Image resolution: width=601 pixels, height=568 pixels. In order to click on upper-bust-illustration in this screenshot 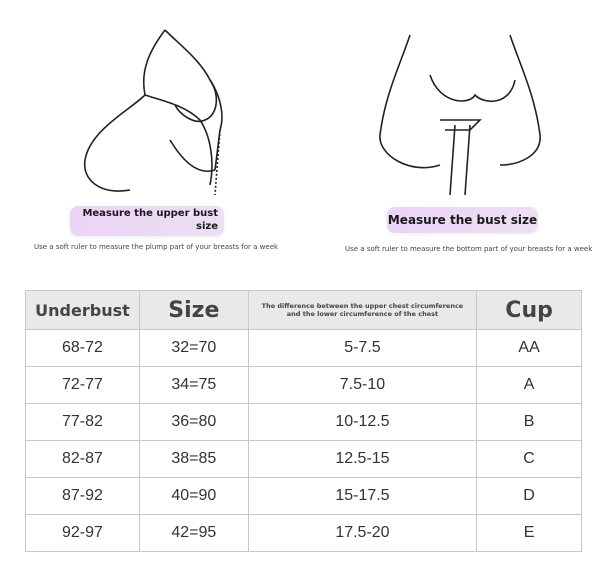, I will do `click(153, 112)`.